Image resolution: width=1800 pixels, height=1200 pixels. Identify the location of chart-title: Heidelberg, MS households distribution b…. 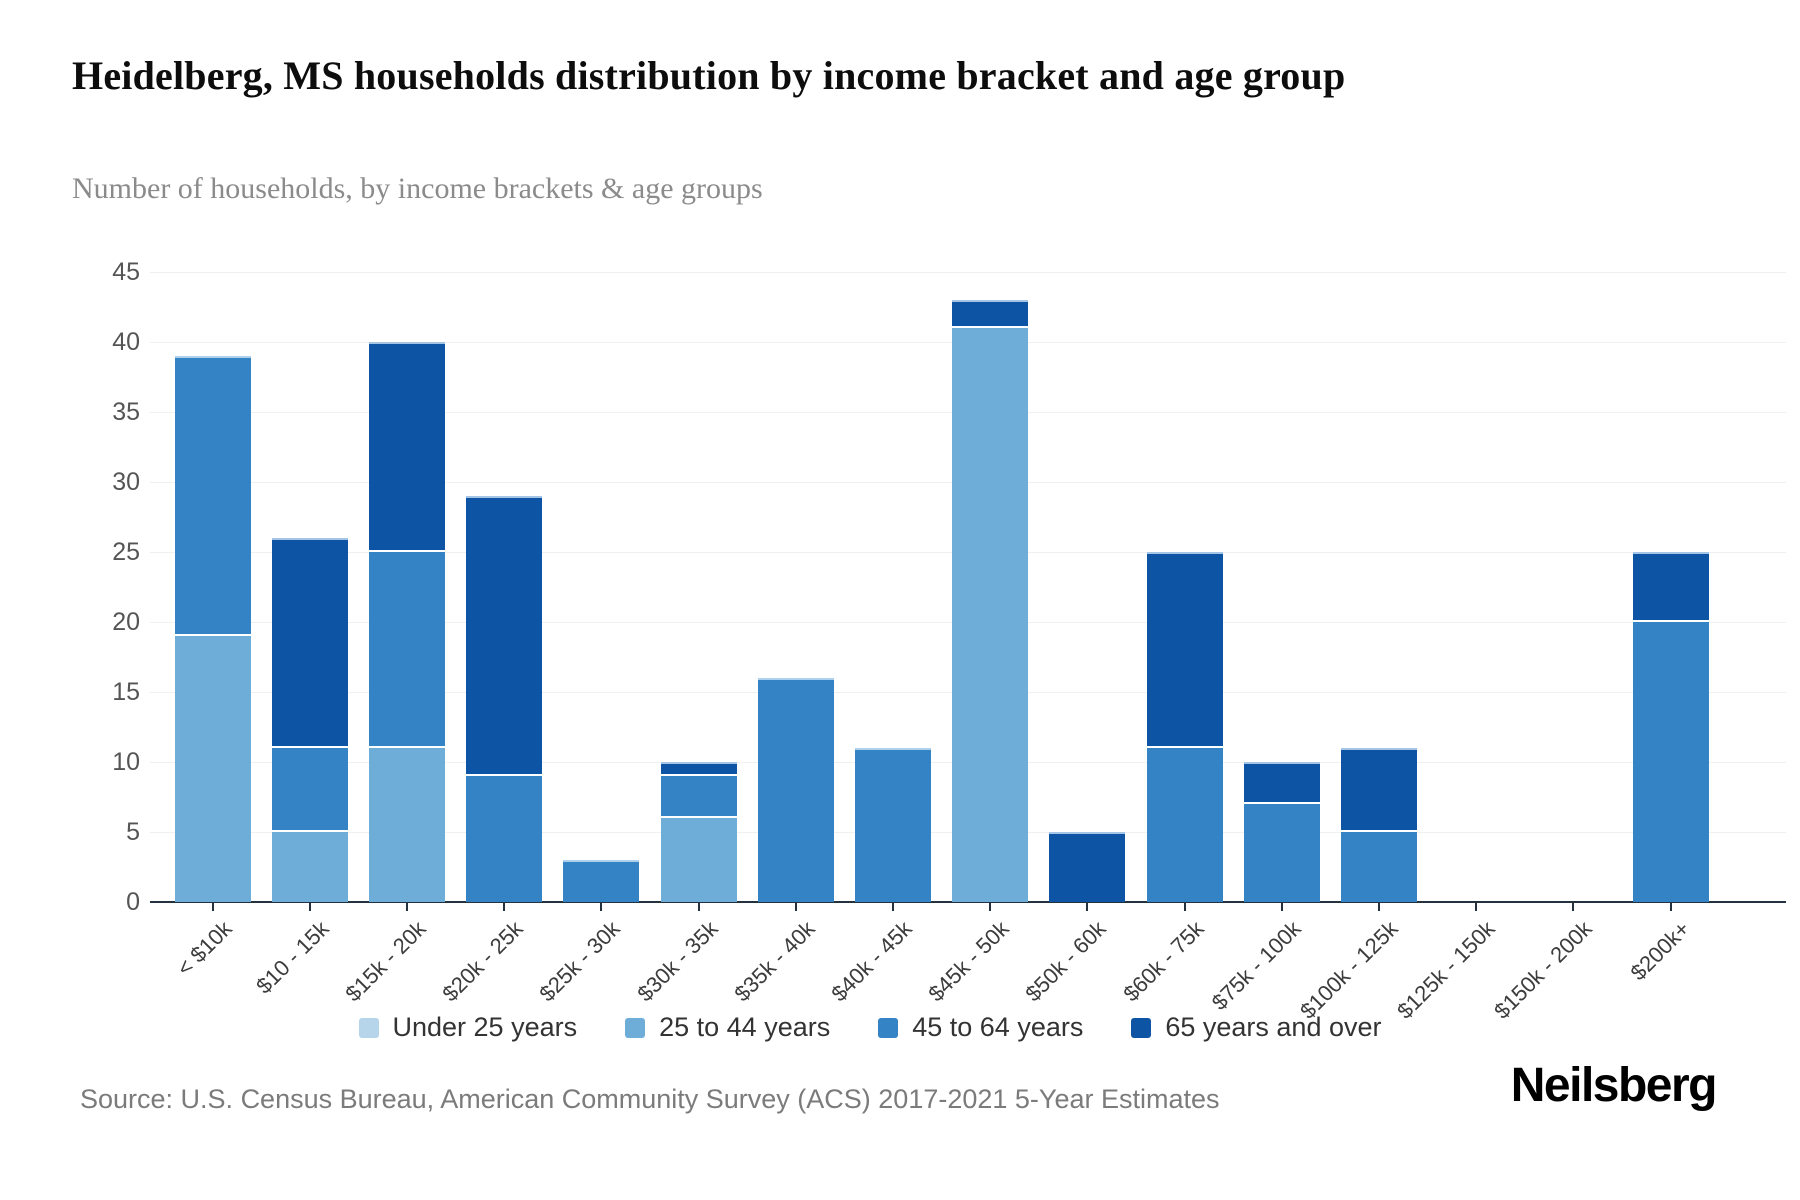
(709, 75).